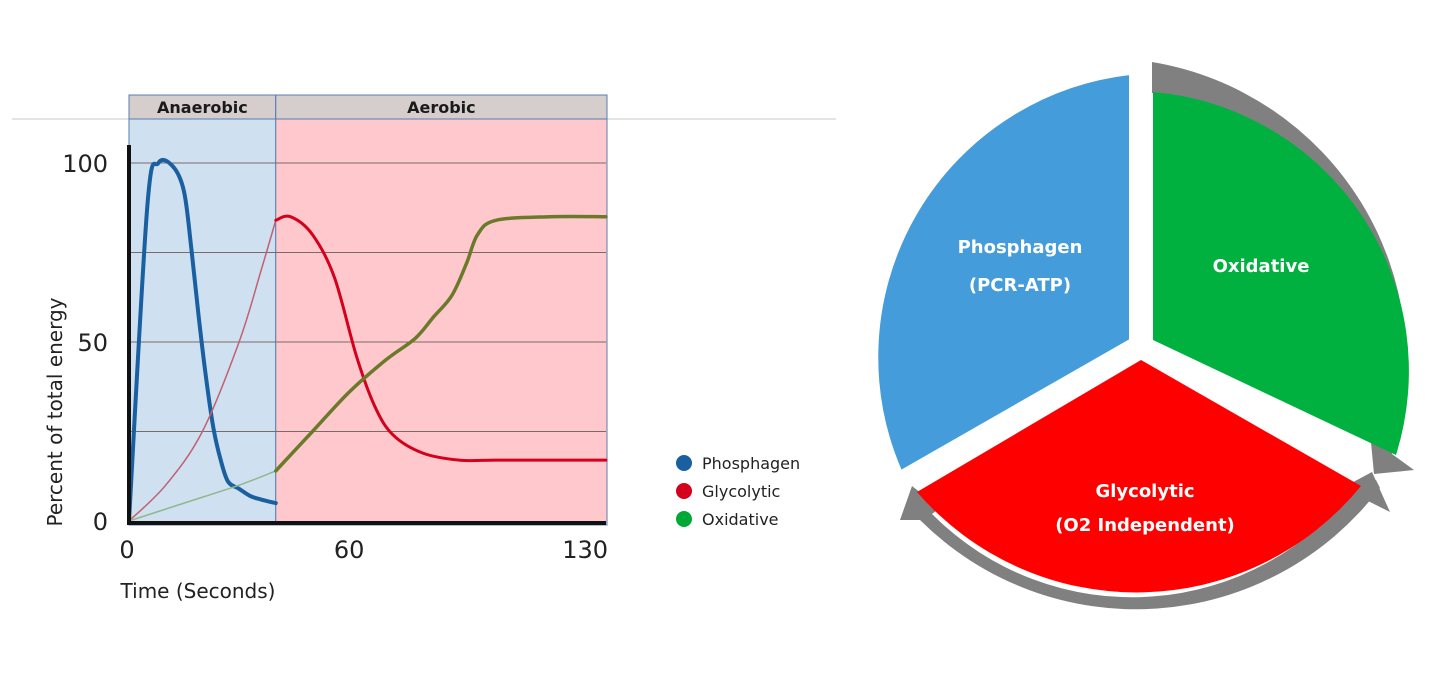  What do you see at coordinates (100, 522) in the screenshot?
I see `y-tick-label: 0` at bounding box center [100, 522].